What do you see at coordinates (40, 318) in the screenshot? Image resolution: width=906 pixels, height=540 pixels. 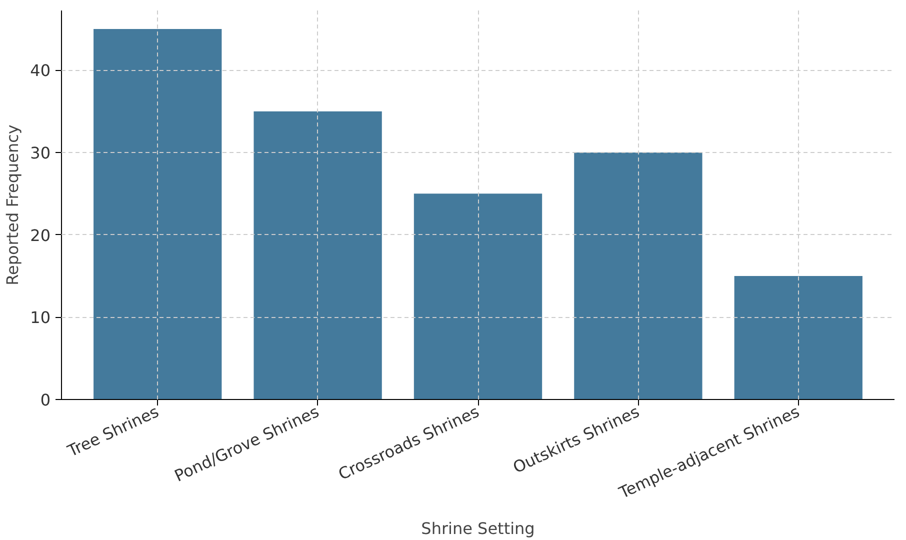 I see `y-tick-label: 10` at bounding box center [40, 318].